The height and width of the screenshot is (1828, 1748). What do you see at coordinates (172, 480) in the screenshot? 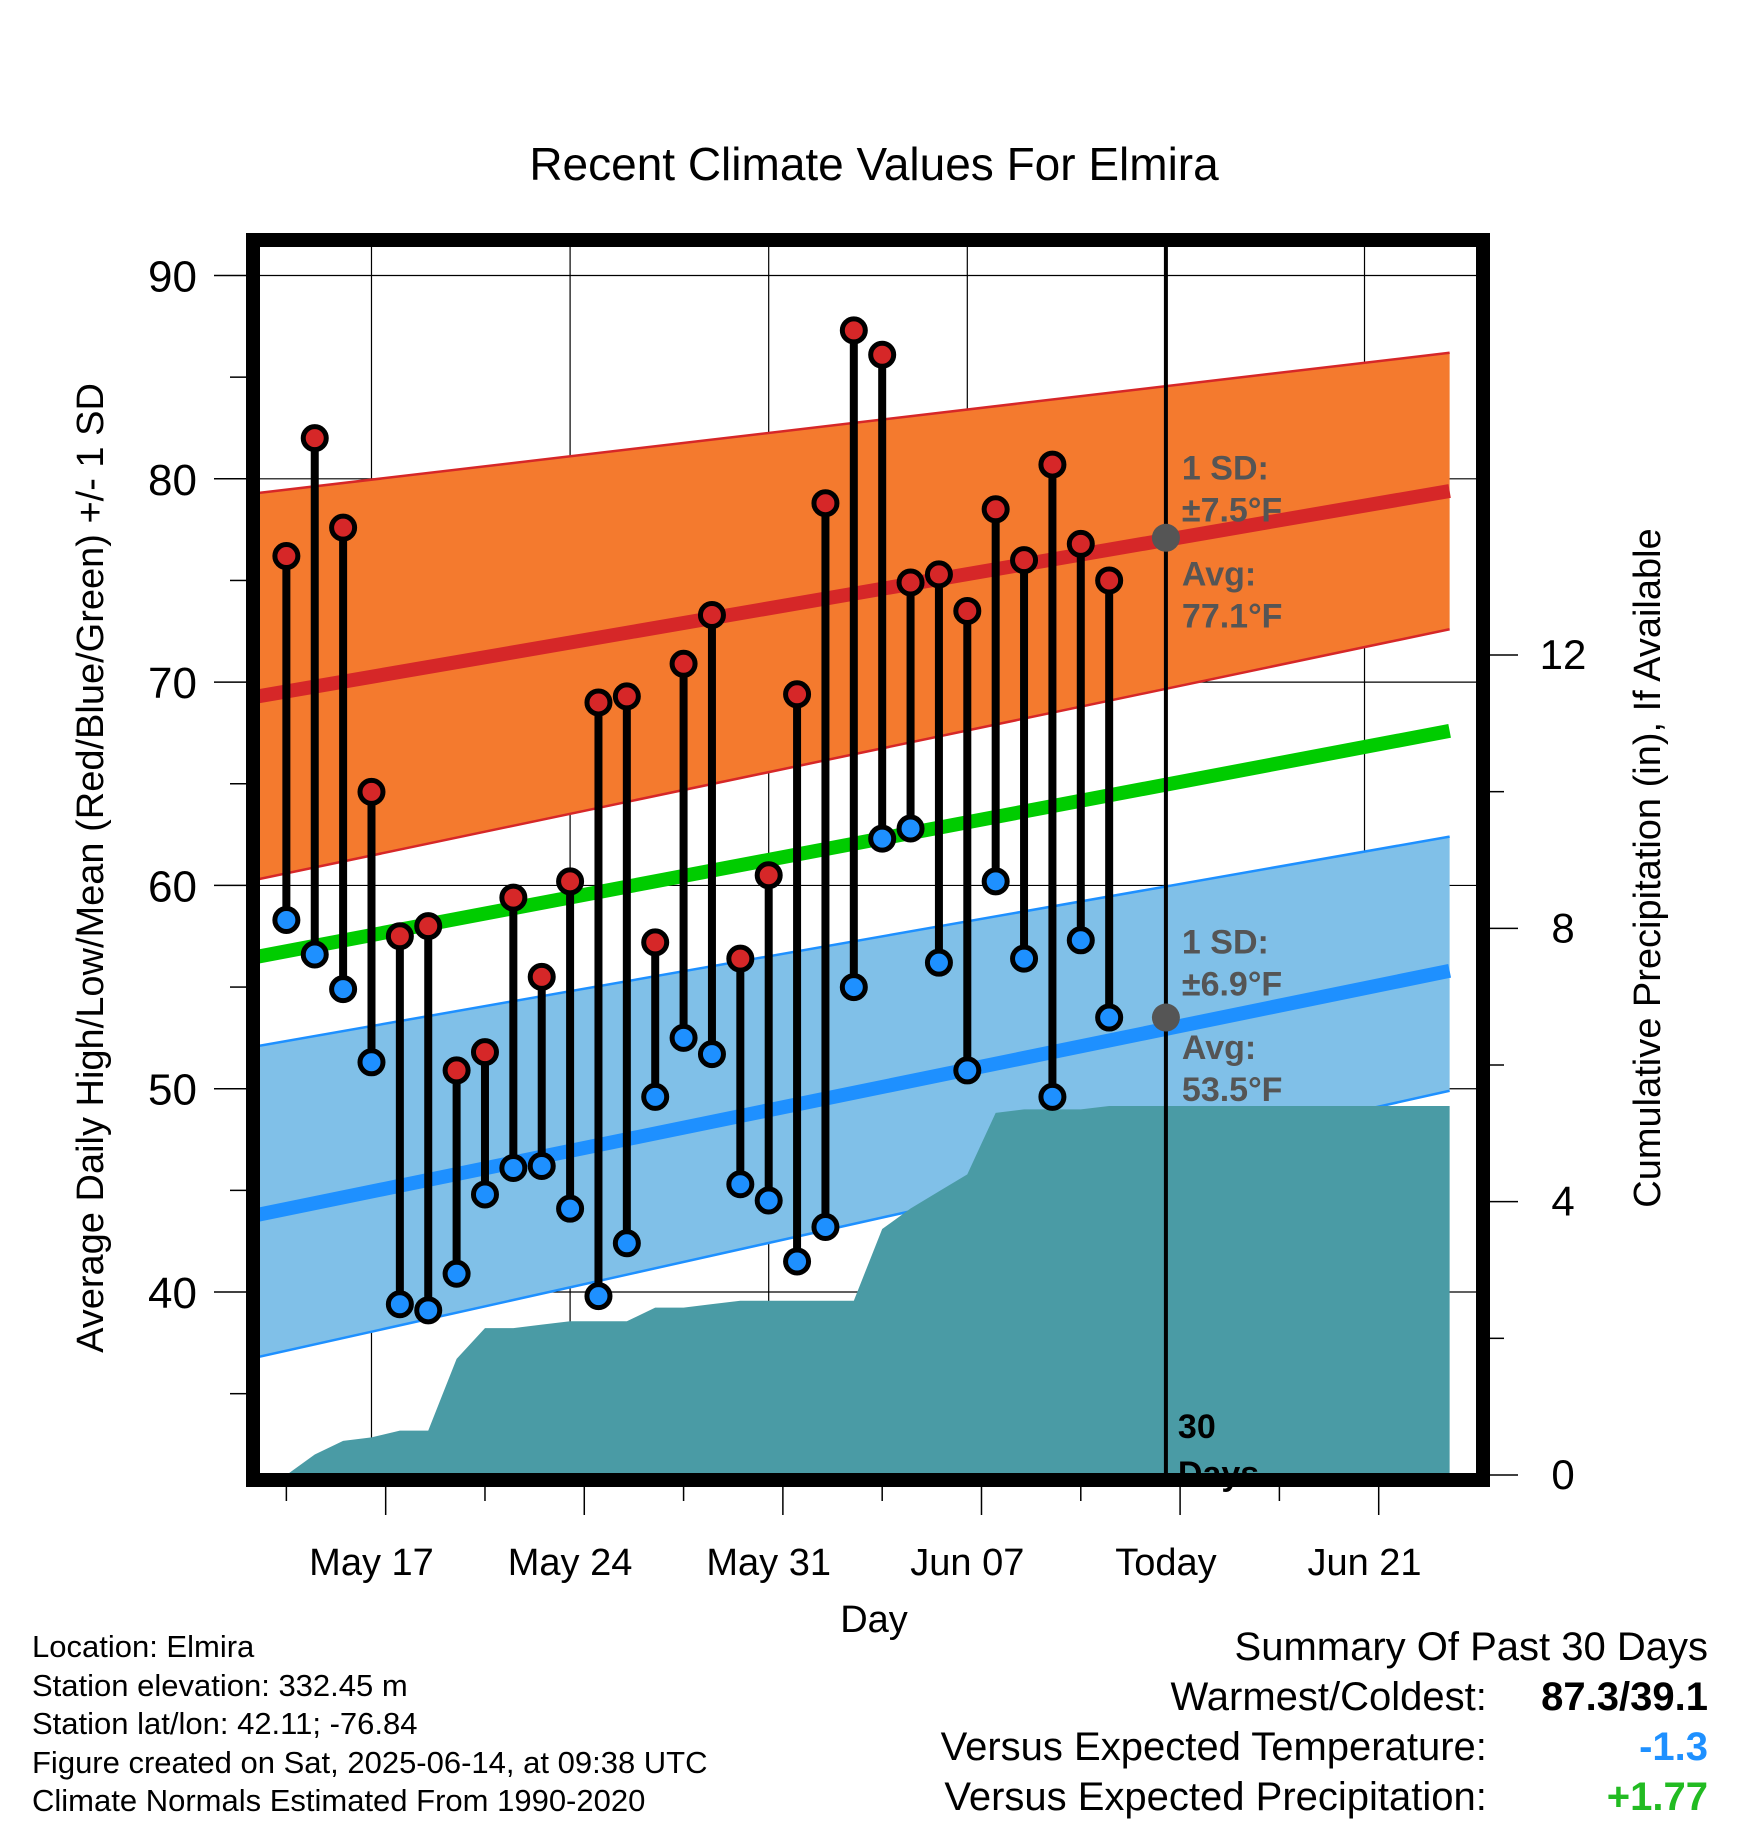
I see `y-tick-label: 80` at bounding box center [172, 480].